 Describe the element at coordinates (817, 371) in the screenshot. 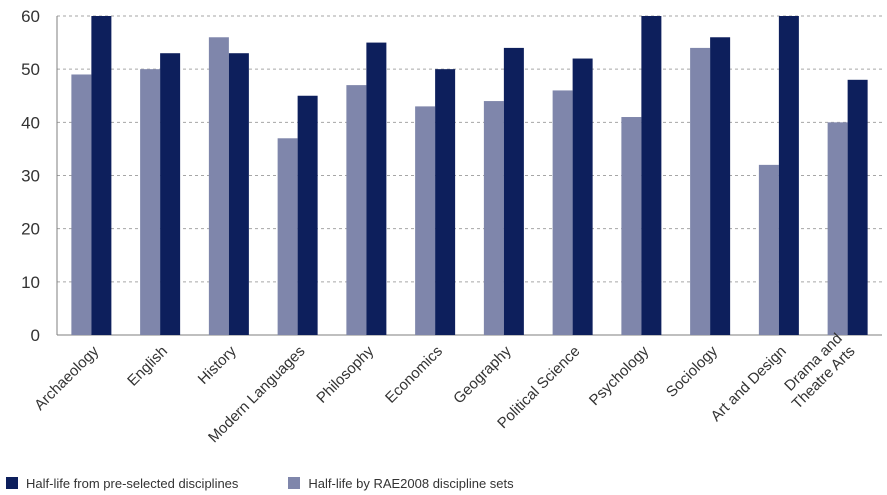

I see `x-tick-label: Drama andTheatre Arts` at that location.